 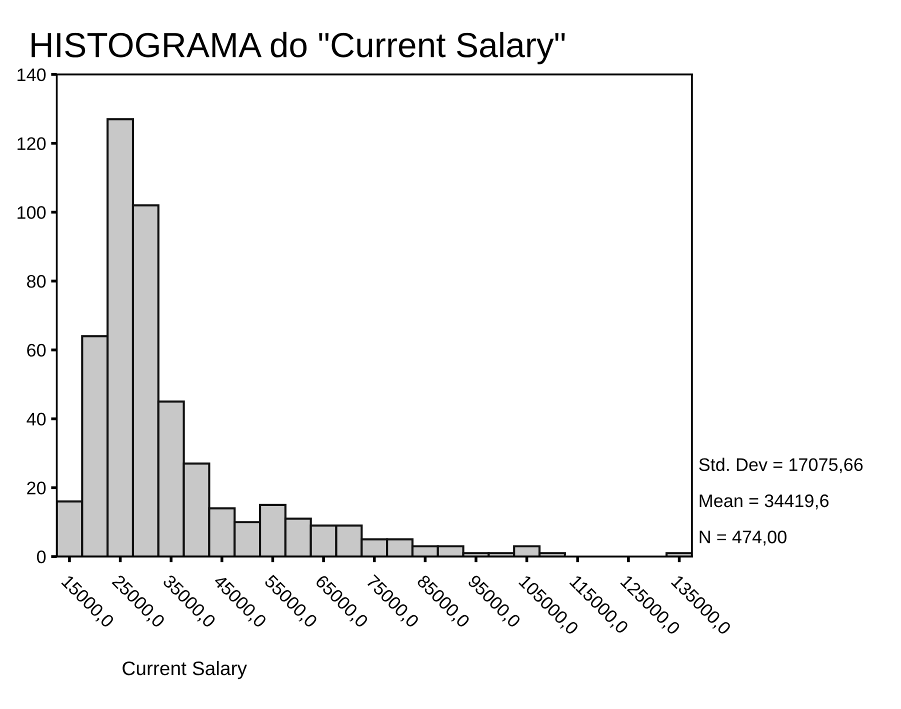 I want to click on text: Mean = 34419,6, so click(x=764, y=502).